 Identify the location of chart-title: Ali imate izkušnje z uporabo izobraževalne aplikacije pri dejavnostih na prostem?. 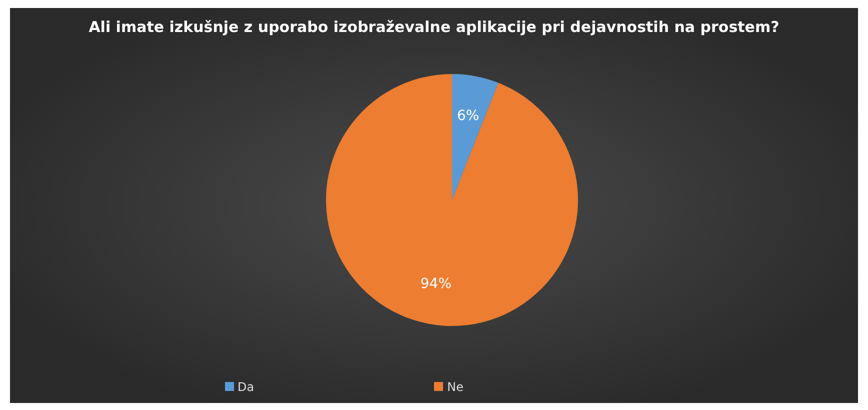
(434, 27).